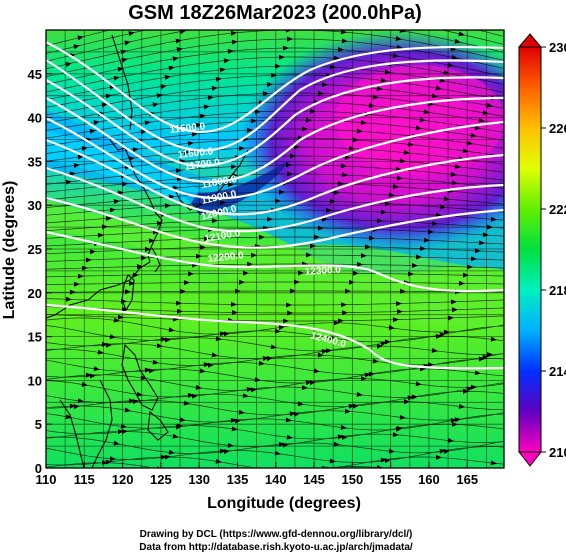 The width and height of the screenshot is (566, 554). What do you see at coordinates (187, 128) in the screenshot?
I see `contour-label: 11500.0` at bounding box center [187, 128].